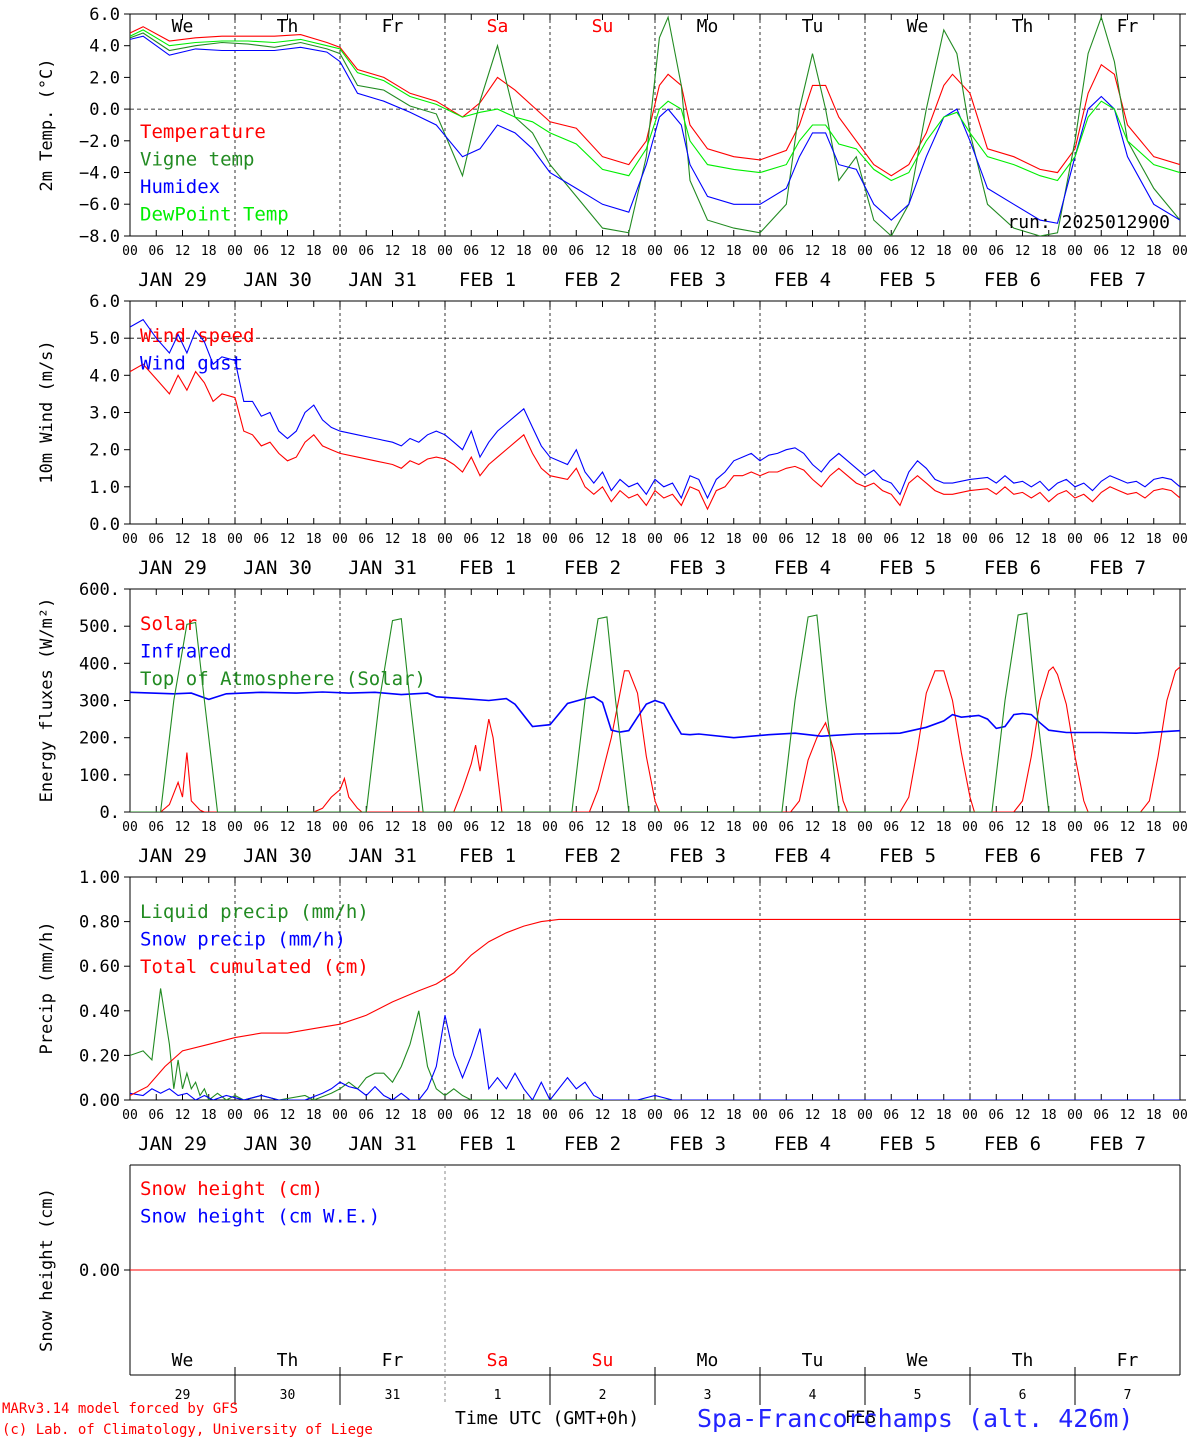  I want to click on y-tick-label: 0., so click(110, 813).